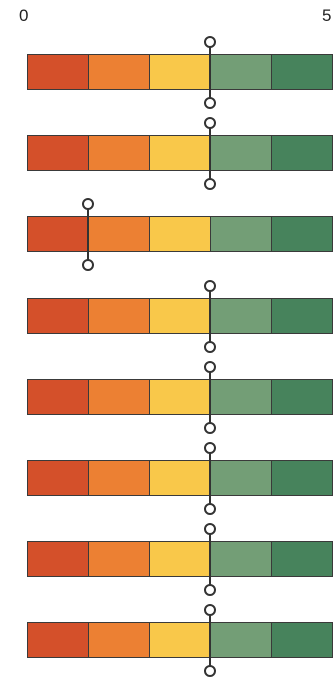 The height and width of the screenshot is (677, 333). I want to click on scale-min-label: 0, so click(24, 15).